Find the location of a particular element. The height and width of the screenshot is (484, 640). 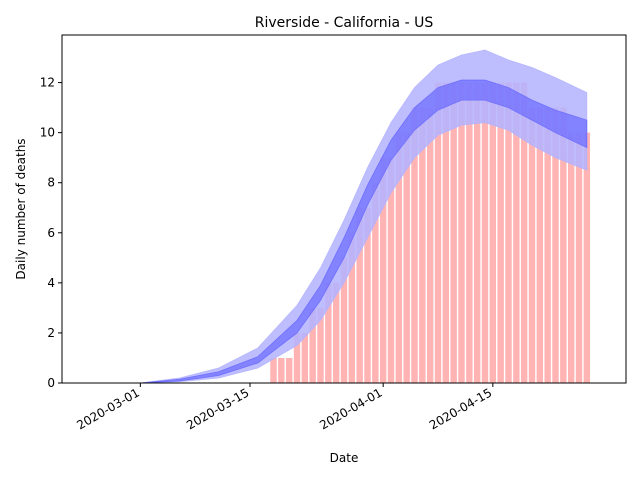

y-tick-label: 0 is located at coordinates (51, 383).